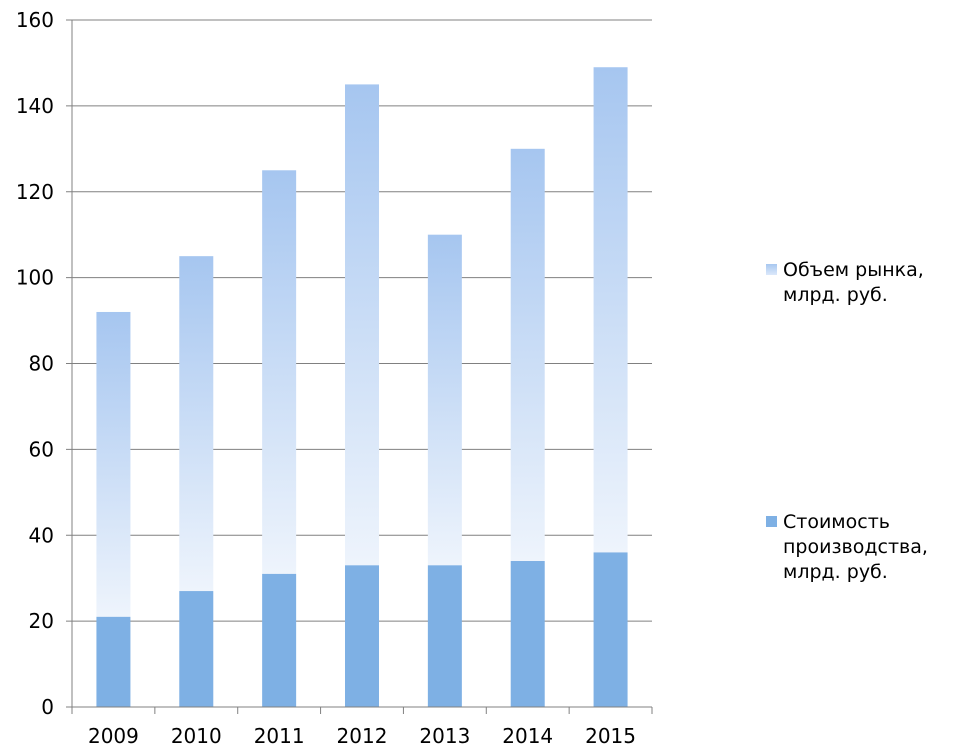 The width and height of the screenshot is (971, 751). What do you see at coordinates (444, 736) in the screenshot?
I see `x-tick-label: 2013` at bounding box center [444, 736].